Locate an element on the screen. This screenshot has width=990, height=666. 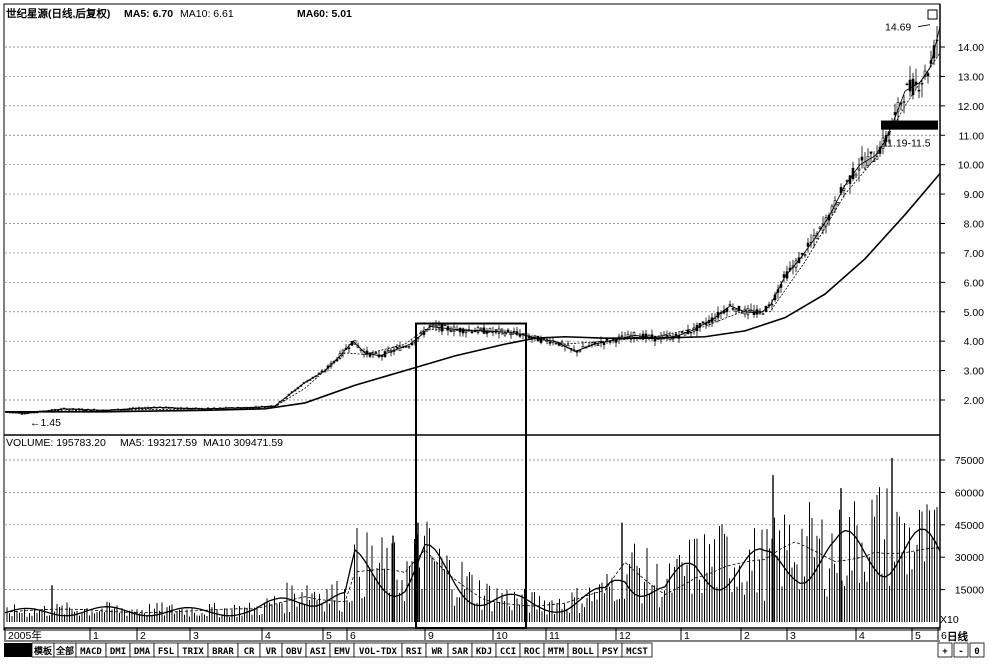
price-tick-label: 6.00 is located at coordinates (974, 283).